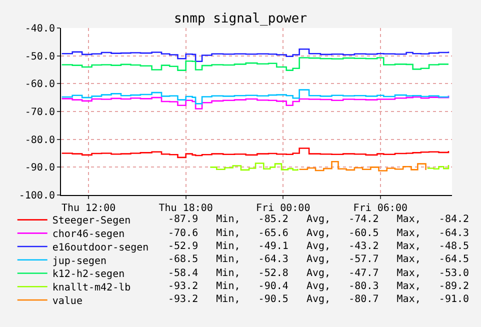  I want to click on legend-label: e16outdoor-segen, so click(100, 248).